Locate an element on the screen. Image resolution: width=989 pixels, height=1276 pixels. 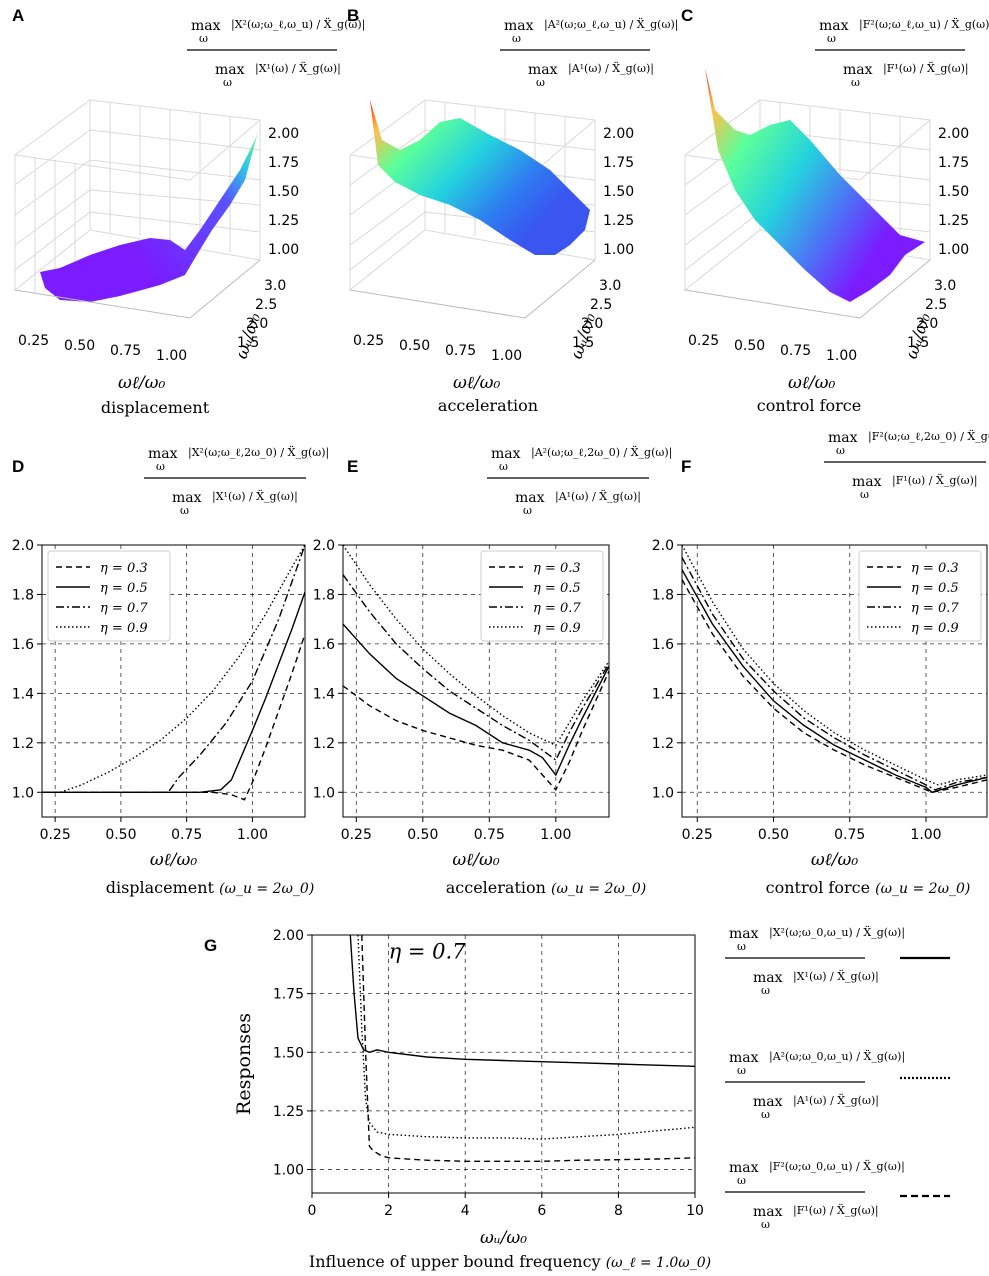
x-tick-label: 0 is located at coordinates (312, 1211).